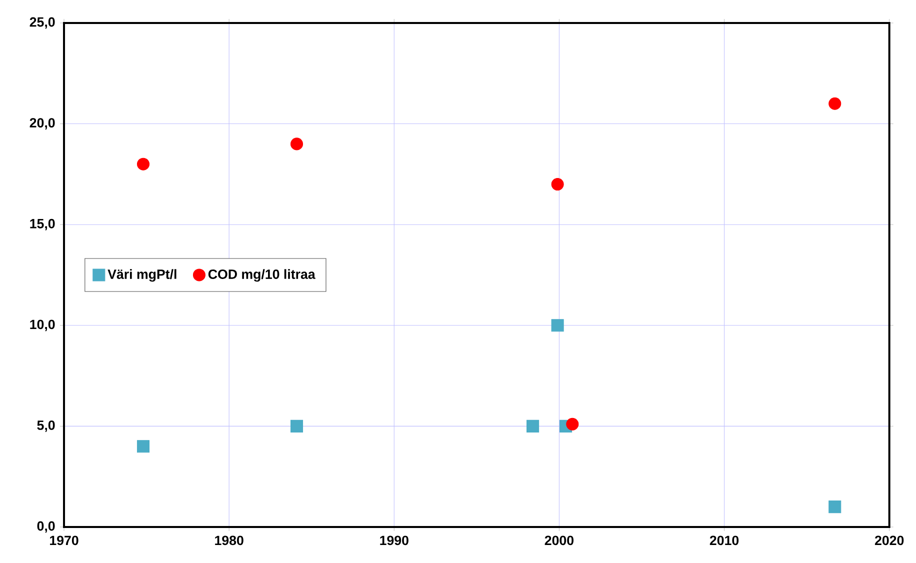 This screenshot has height=563, width=916. I want to click on y-tick-label: 5,0, so click(46, 426).